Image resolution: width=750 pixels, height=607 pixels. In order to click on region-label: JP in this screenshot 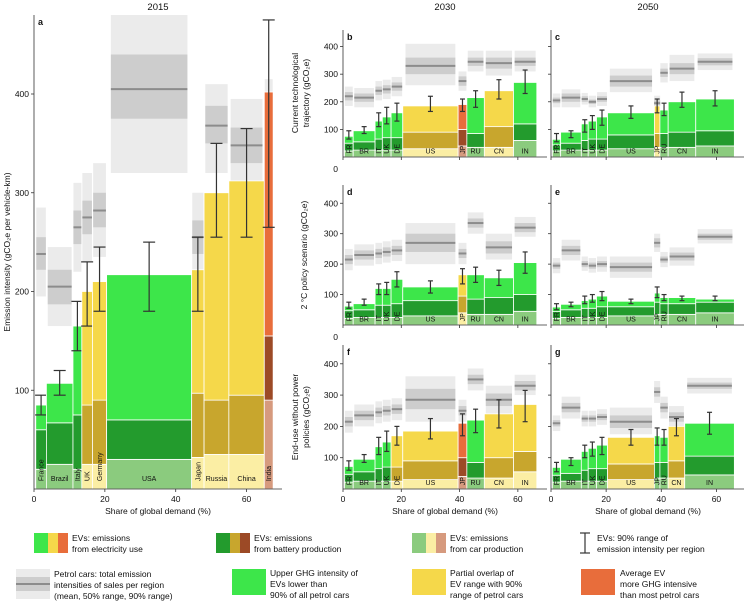, I will do `click(463, 481)`.